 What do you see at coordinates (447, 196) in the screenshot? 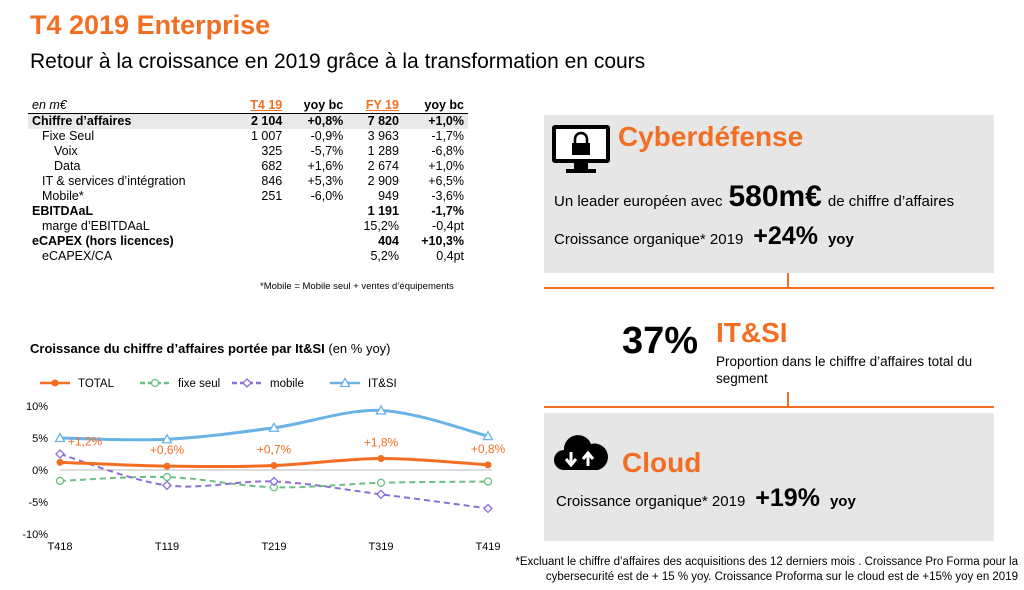
I see `cell-fy-yoy: -3,6%` at bounding box center [447, 196].